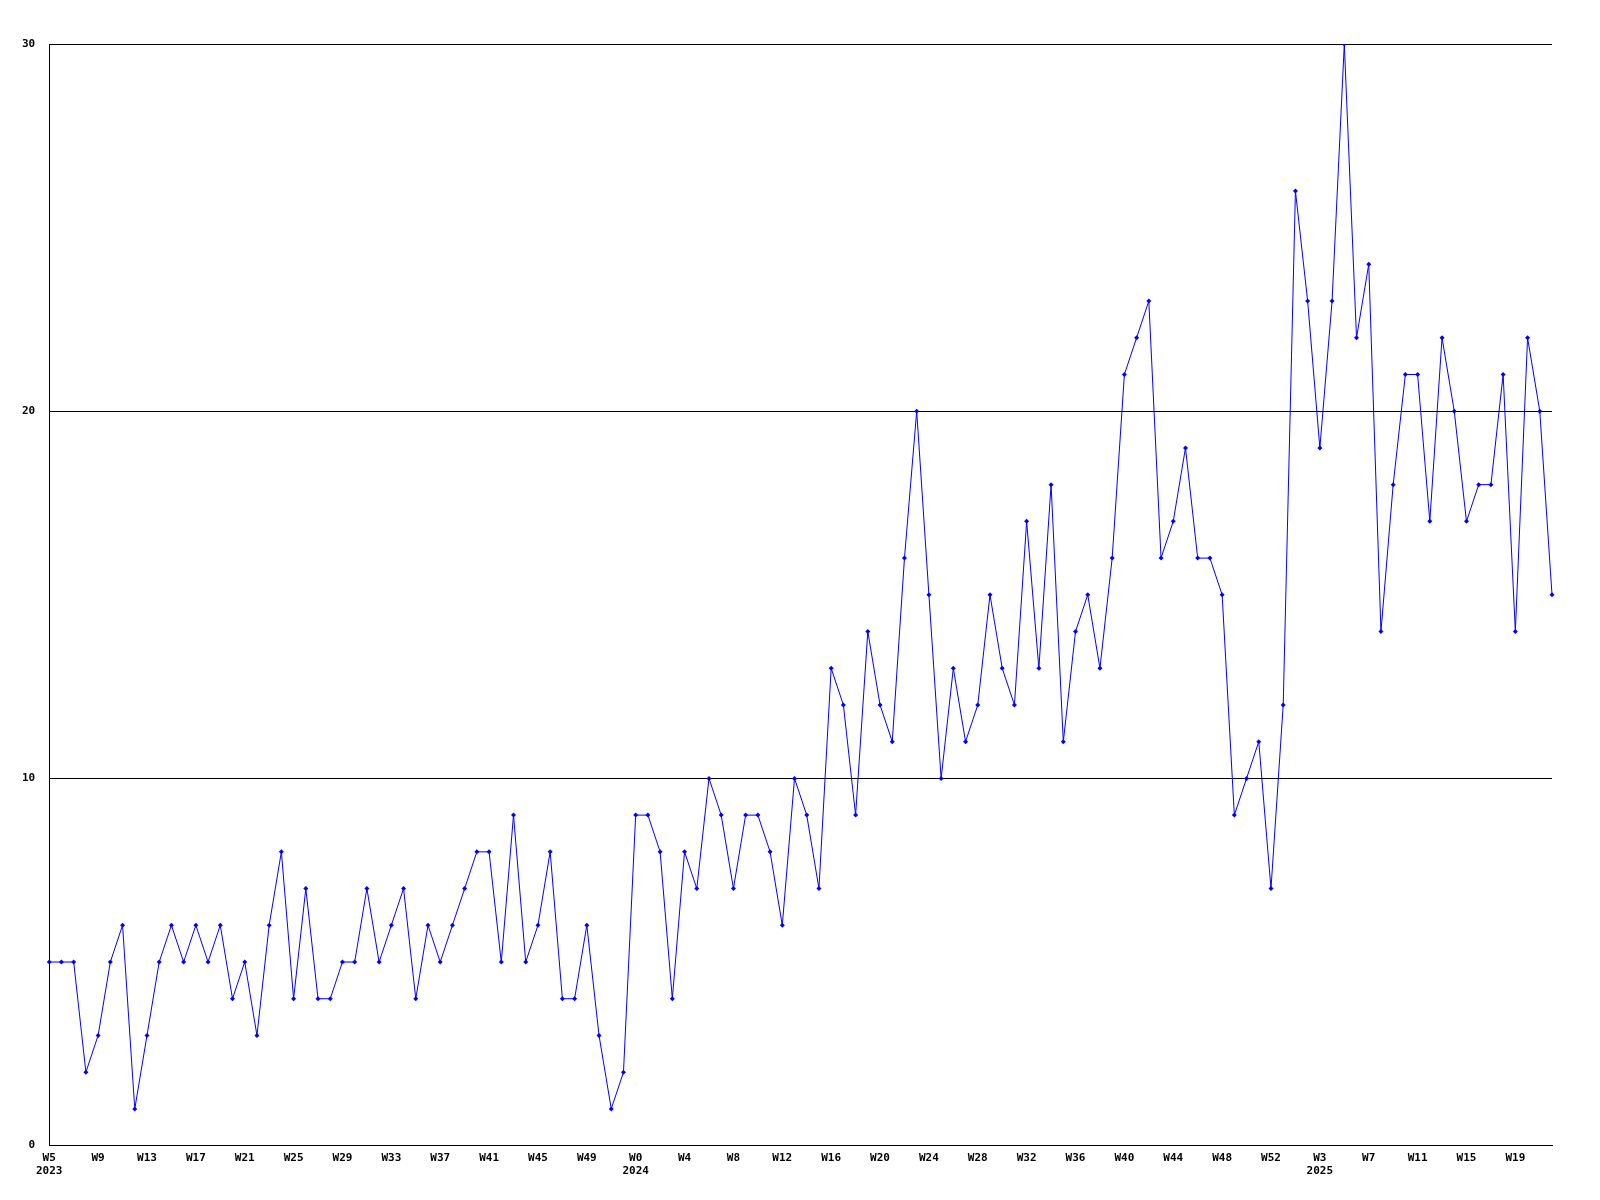 This screenshot has width=1600, height=1200. Describe the element at coordinates (98, 1158) in the screenshot. I see `x-tick-label: W9` at that location.